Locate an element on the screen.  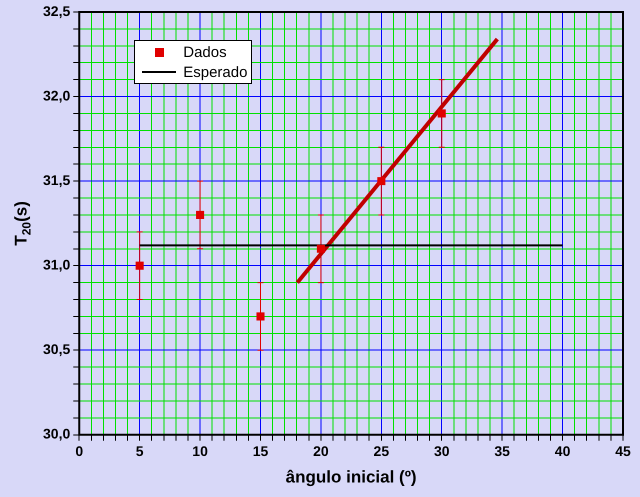
legend-label: Dados is located at coordinates (205, 52).